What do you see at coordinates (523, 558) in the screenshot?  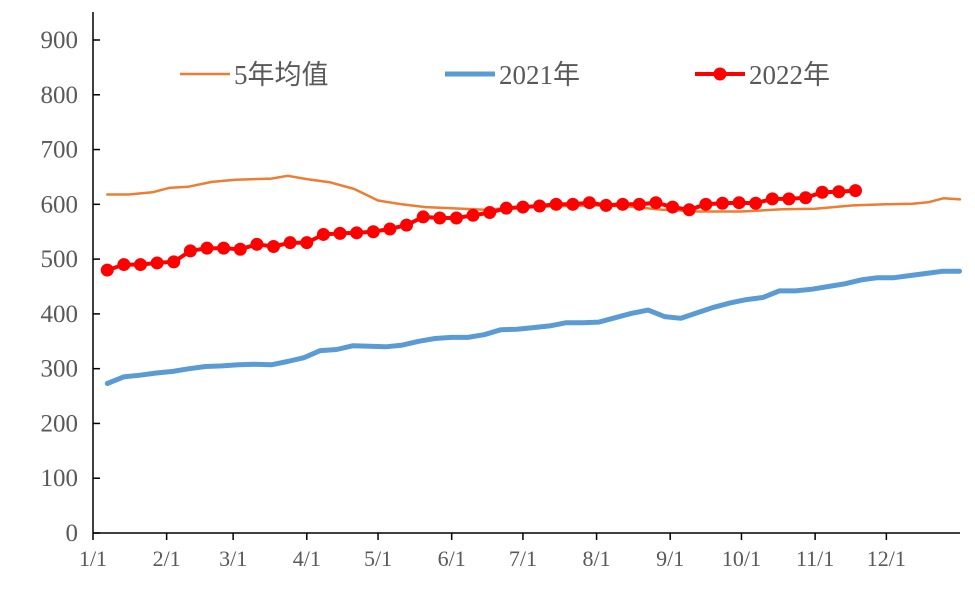 I see `x-tick-label: 7/1` at bounding box center [523, 558].